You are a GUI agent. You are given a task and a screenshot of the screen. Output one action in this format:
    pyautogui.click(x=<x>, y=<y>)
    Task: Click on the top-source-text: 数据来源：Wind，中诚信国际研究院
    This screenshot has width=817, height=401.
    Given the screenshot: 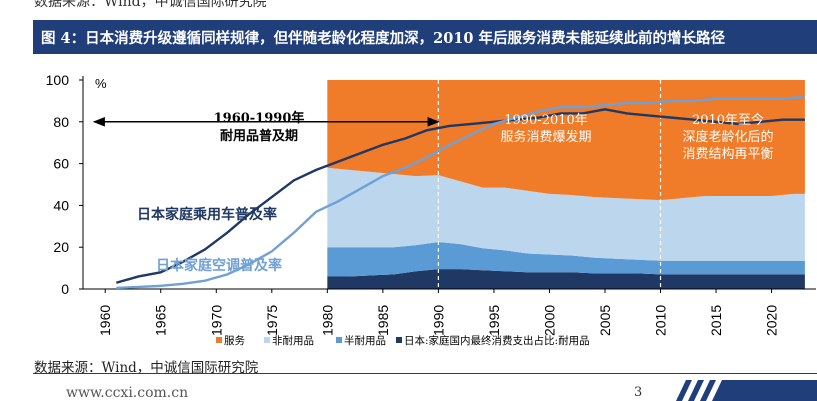 What is the action you would take?
    pyautogui.click(x=150, y=5)
    